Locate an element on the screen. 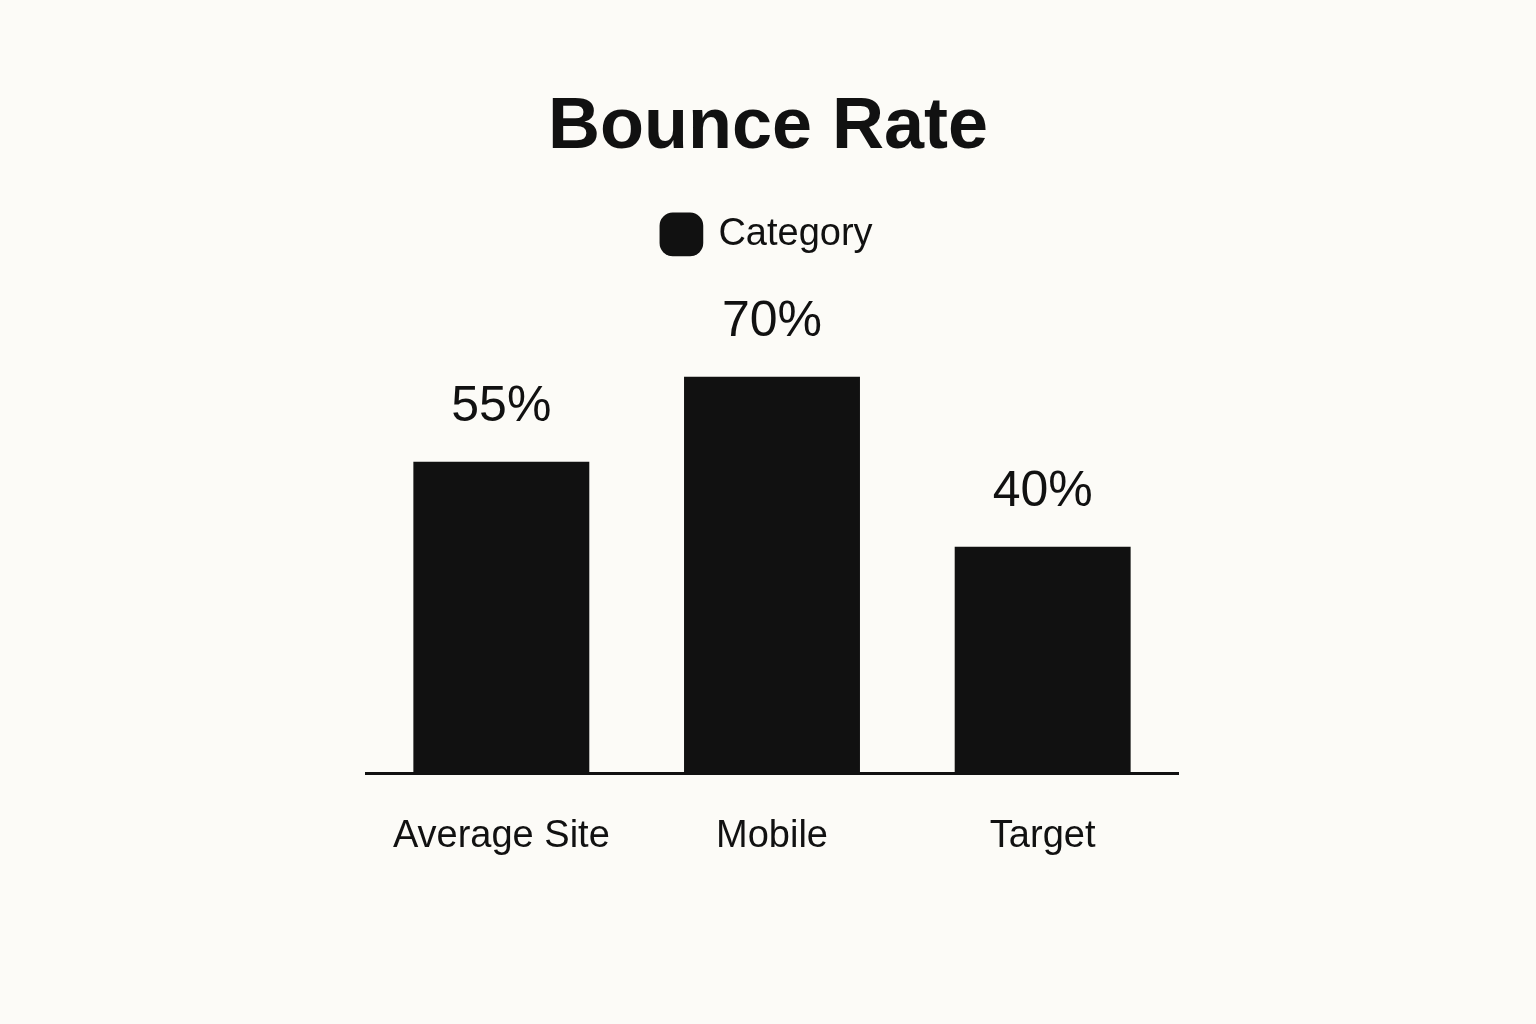  x-tick-label: Average Site is located at coordinates (501, 833).